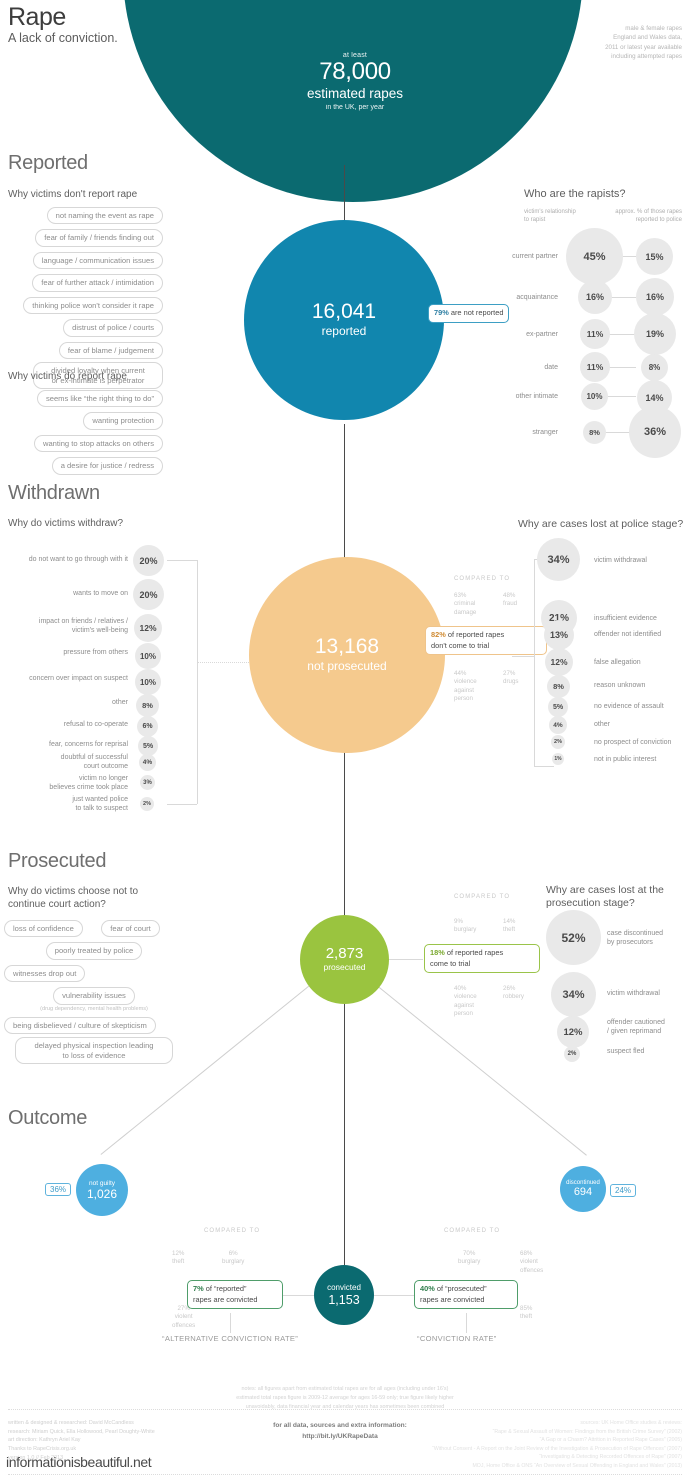  I want to click on withdraw-bubble: 3%, so click(147, 782).